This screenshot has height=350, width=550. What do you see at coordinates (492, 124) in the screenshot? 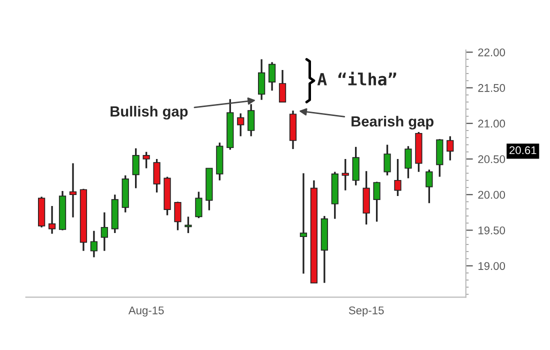
I see `y-tick-label: 21.00` at bounding box center [492, 124].